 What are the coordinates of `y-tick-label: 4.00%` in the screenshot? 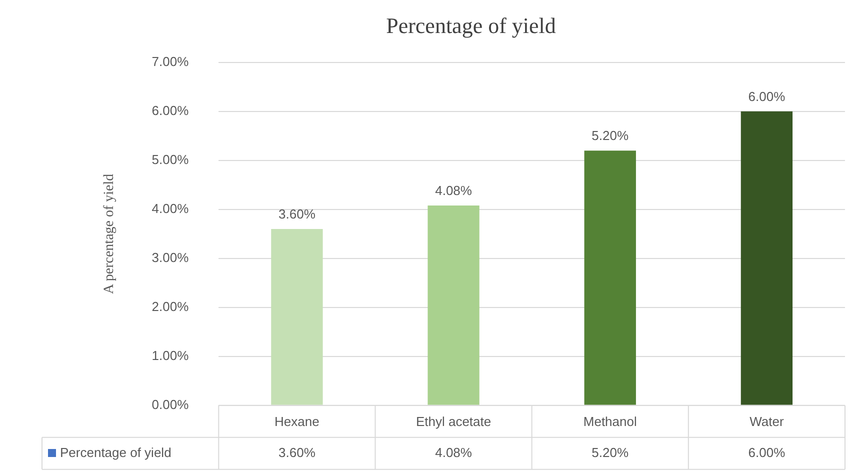 It's located at (171, 208).